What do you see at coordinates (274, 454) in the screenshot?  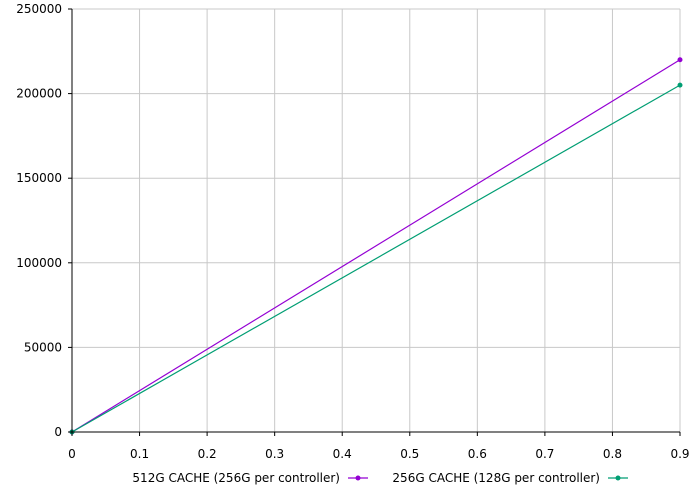 I see `x-tick-label: 0.3` at bounding box center [274, 454].